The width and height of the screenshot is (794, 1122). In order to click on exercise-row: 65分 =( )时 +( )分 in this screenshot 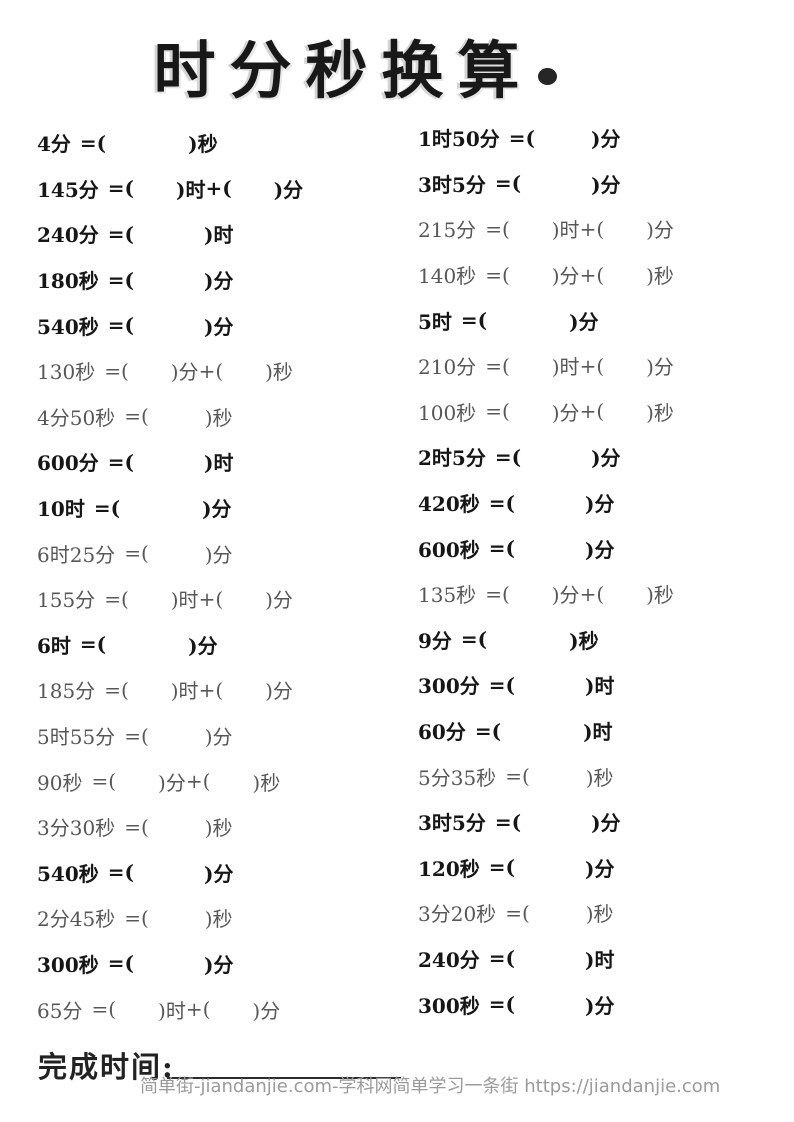, I will do `click(229, 1009)`.